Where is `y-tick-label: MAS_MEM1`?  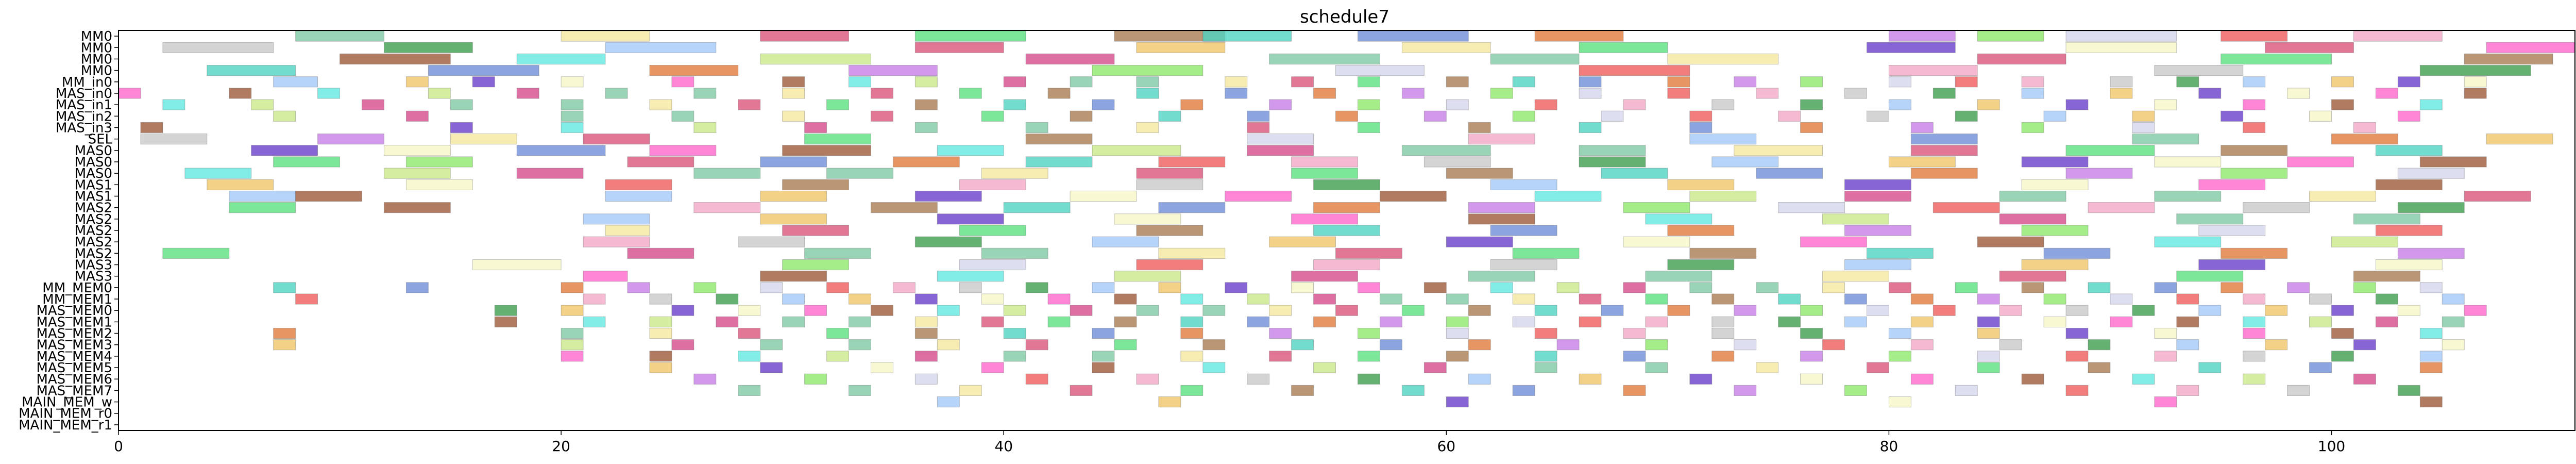 y-tick-label: MAS_MEM1 is located at coordinates (74, 322).